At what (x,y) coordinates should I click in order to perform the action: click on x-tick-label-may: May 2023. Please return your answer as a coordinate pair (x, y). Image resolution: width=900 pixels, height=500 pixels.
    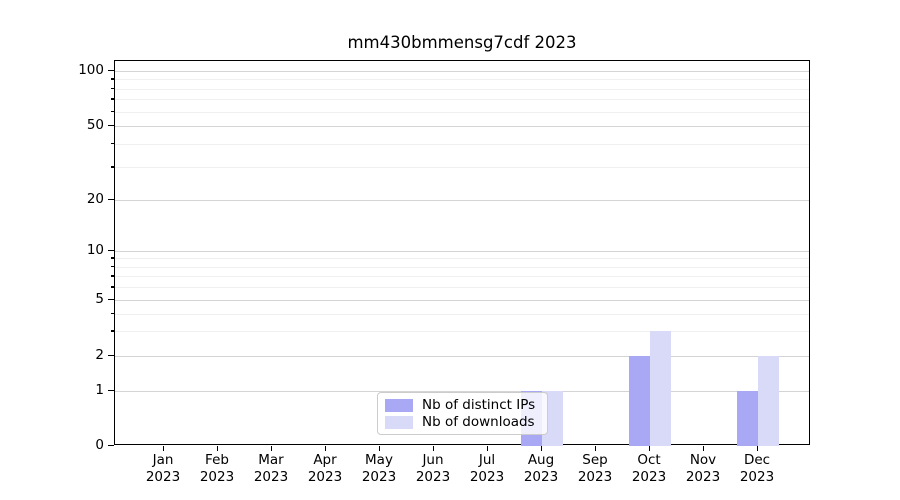
    Looking at the image, I should click on (379, 468).